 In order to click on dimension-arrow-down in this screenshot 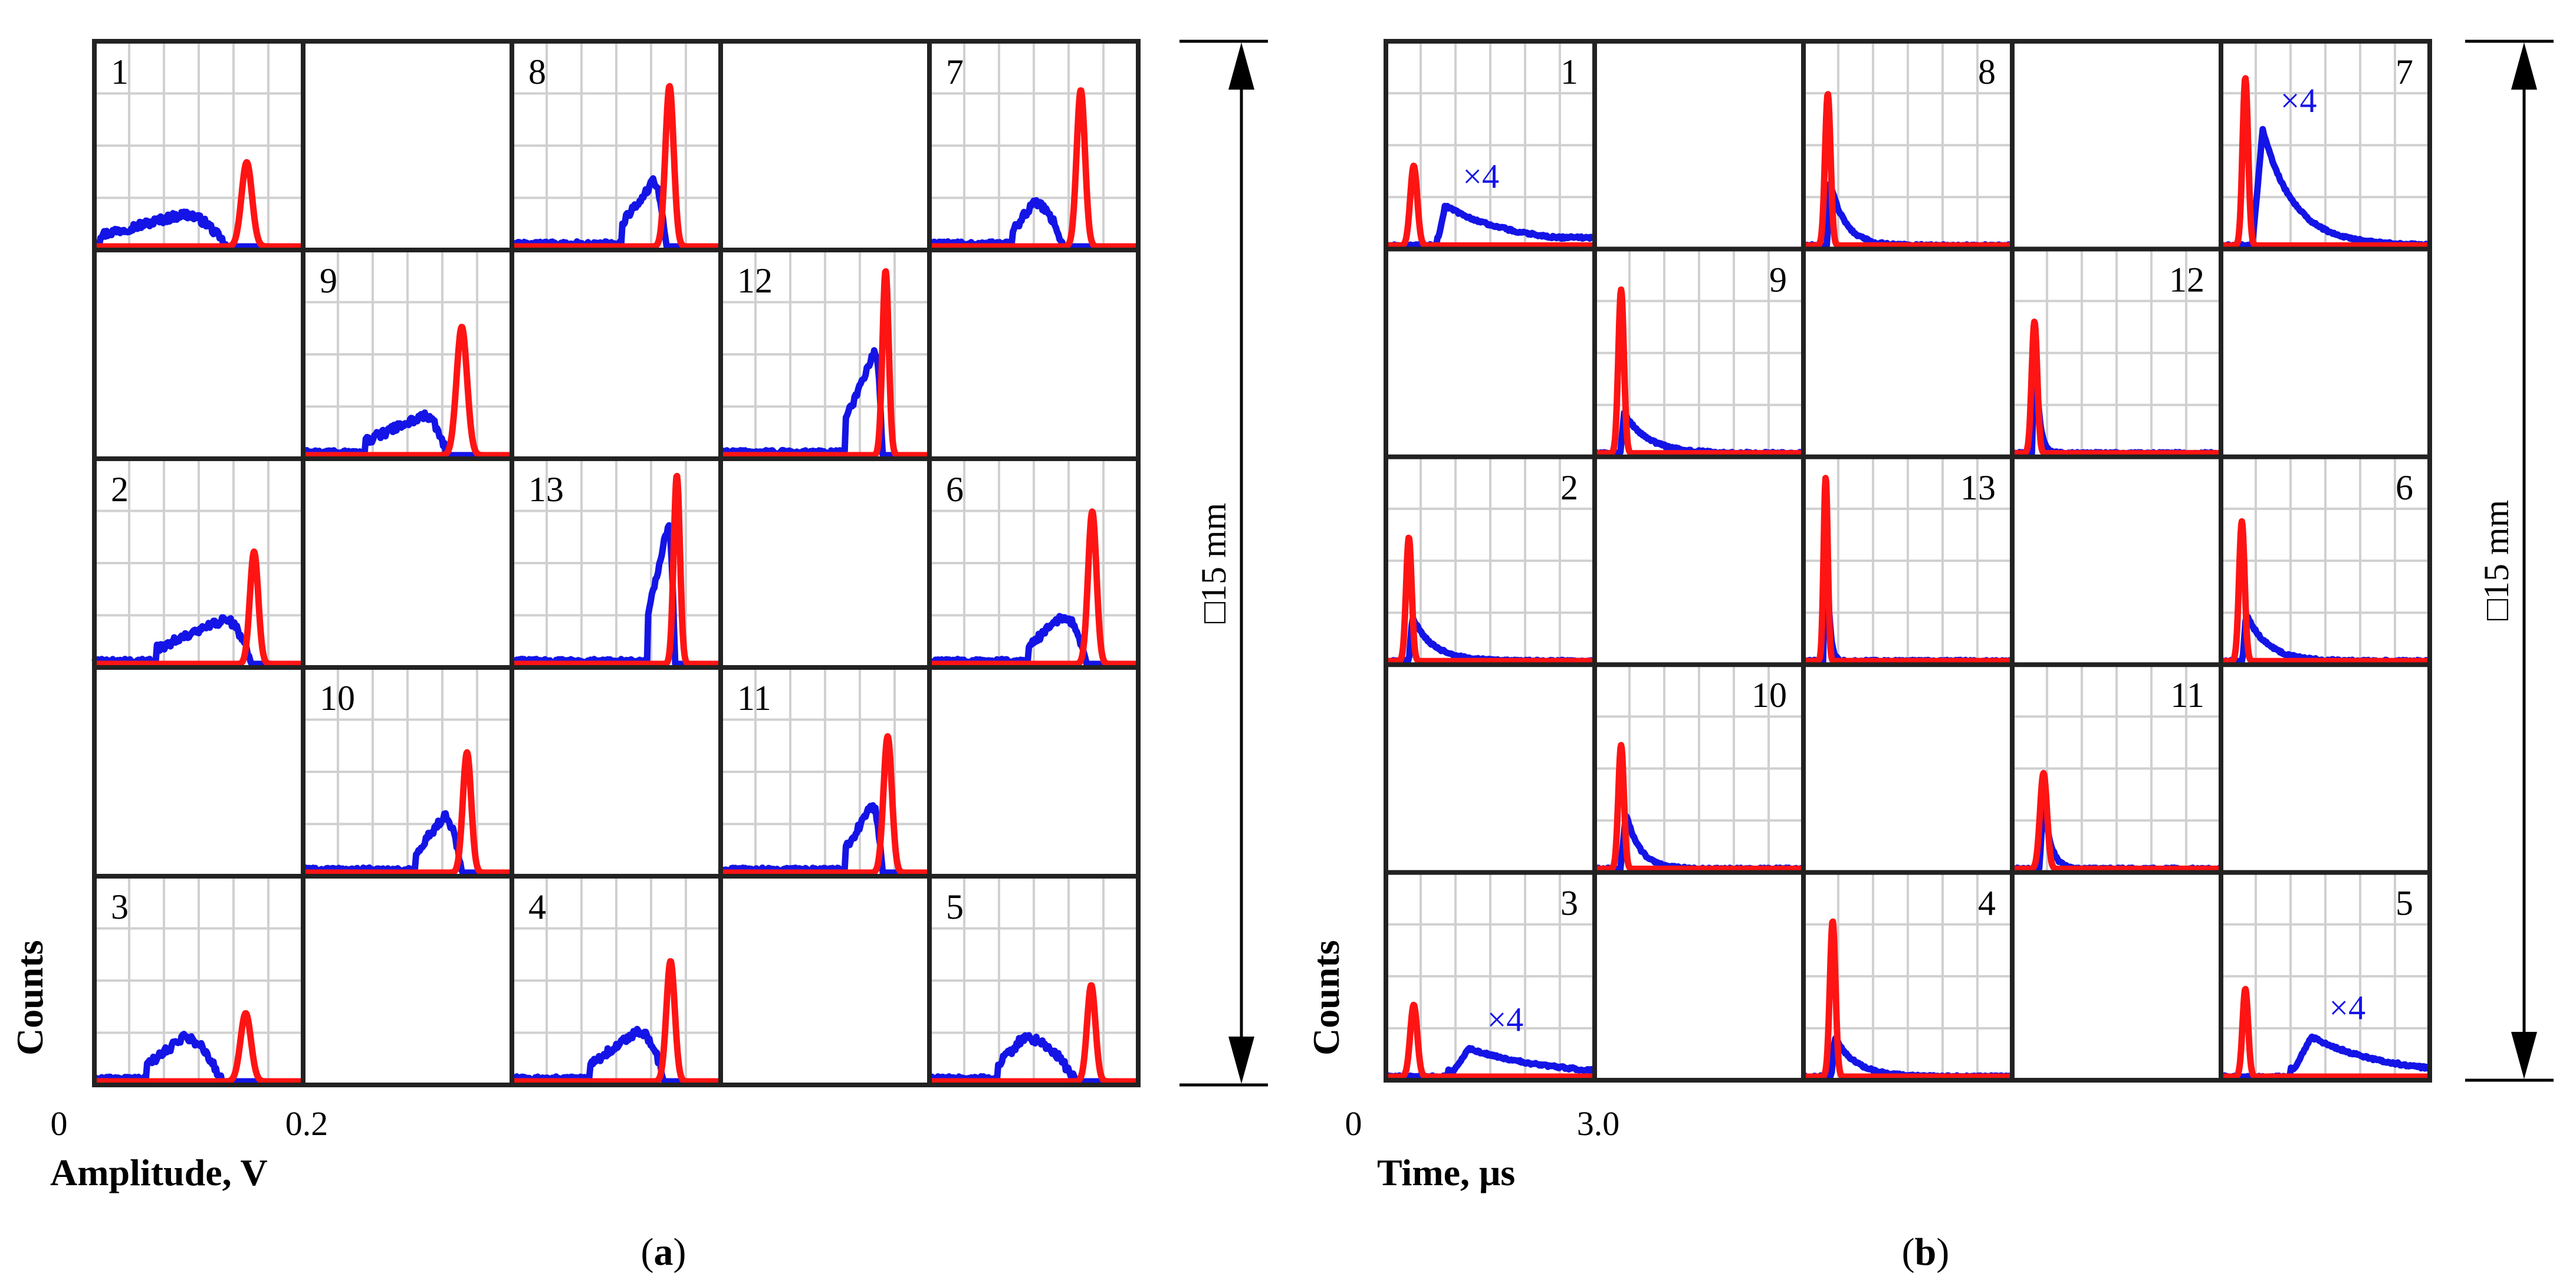, I will do `click(1241, 1060)`.